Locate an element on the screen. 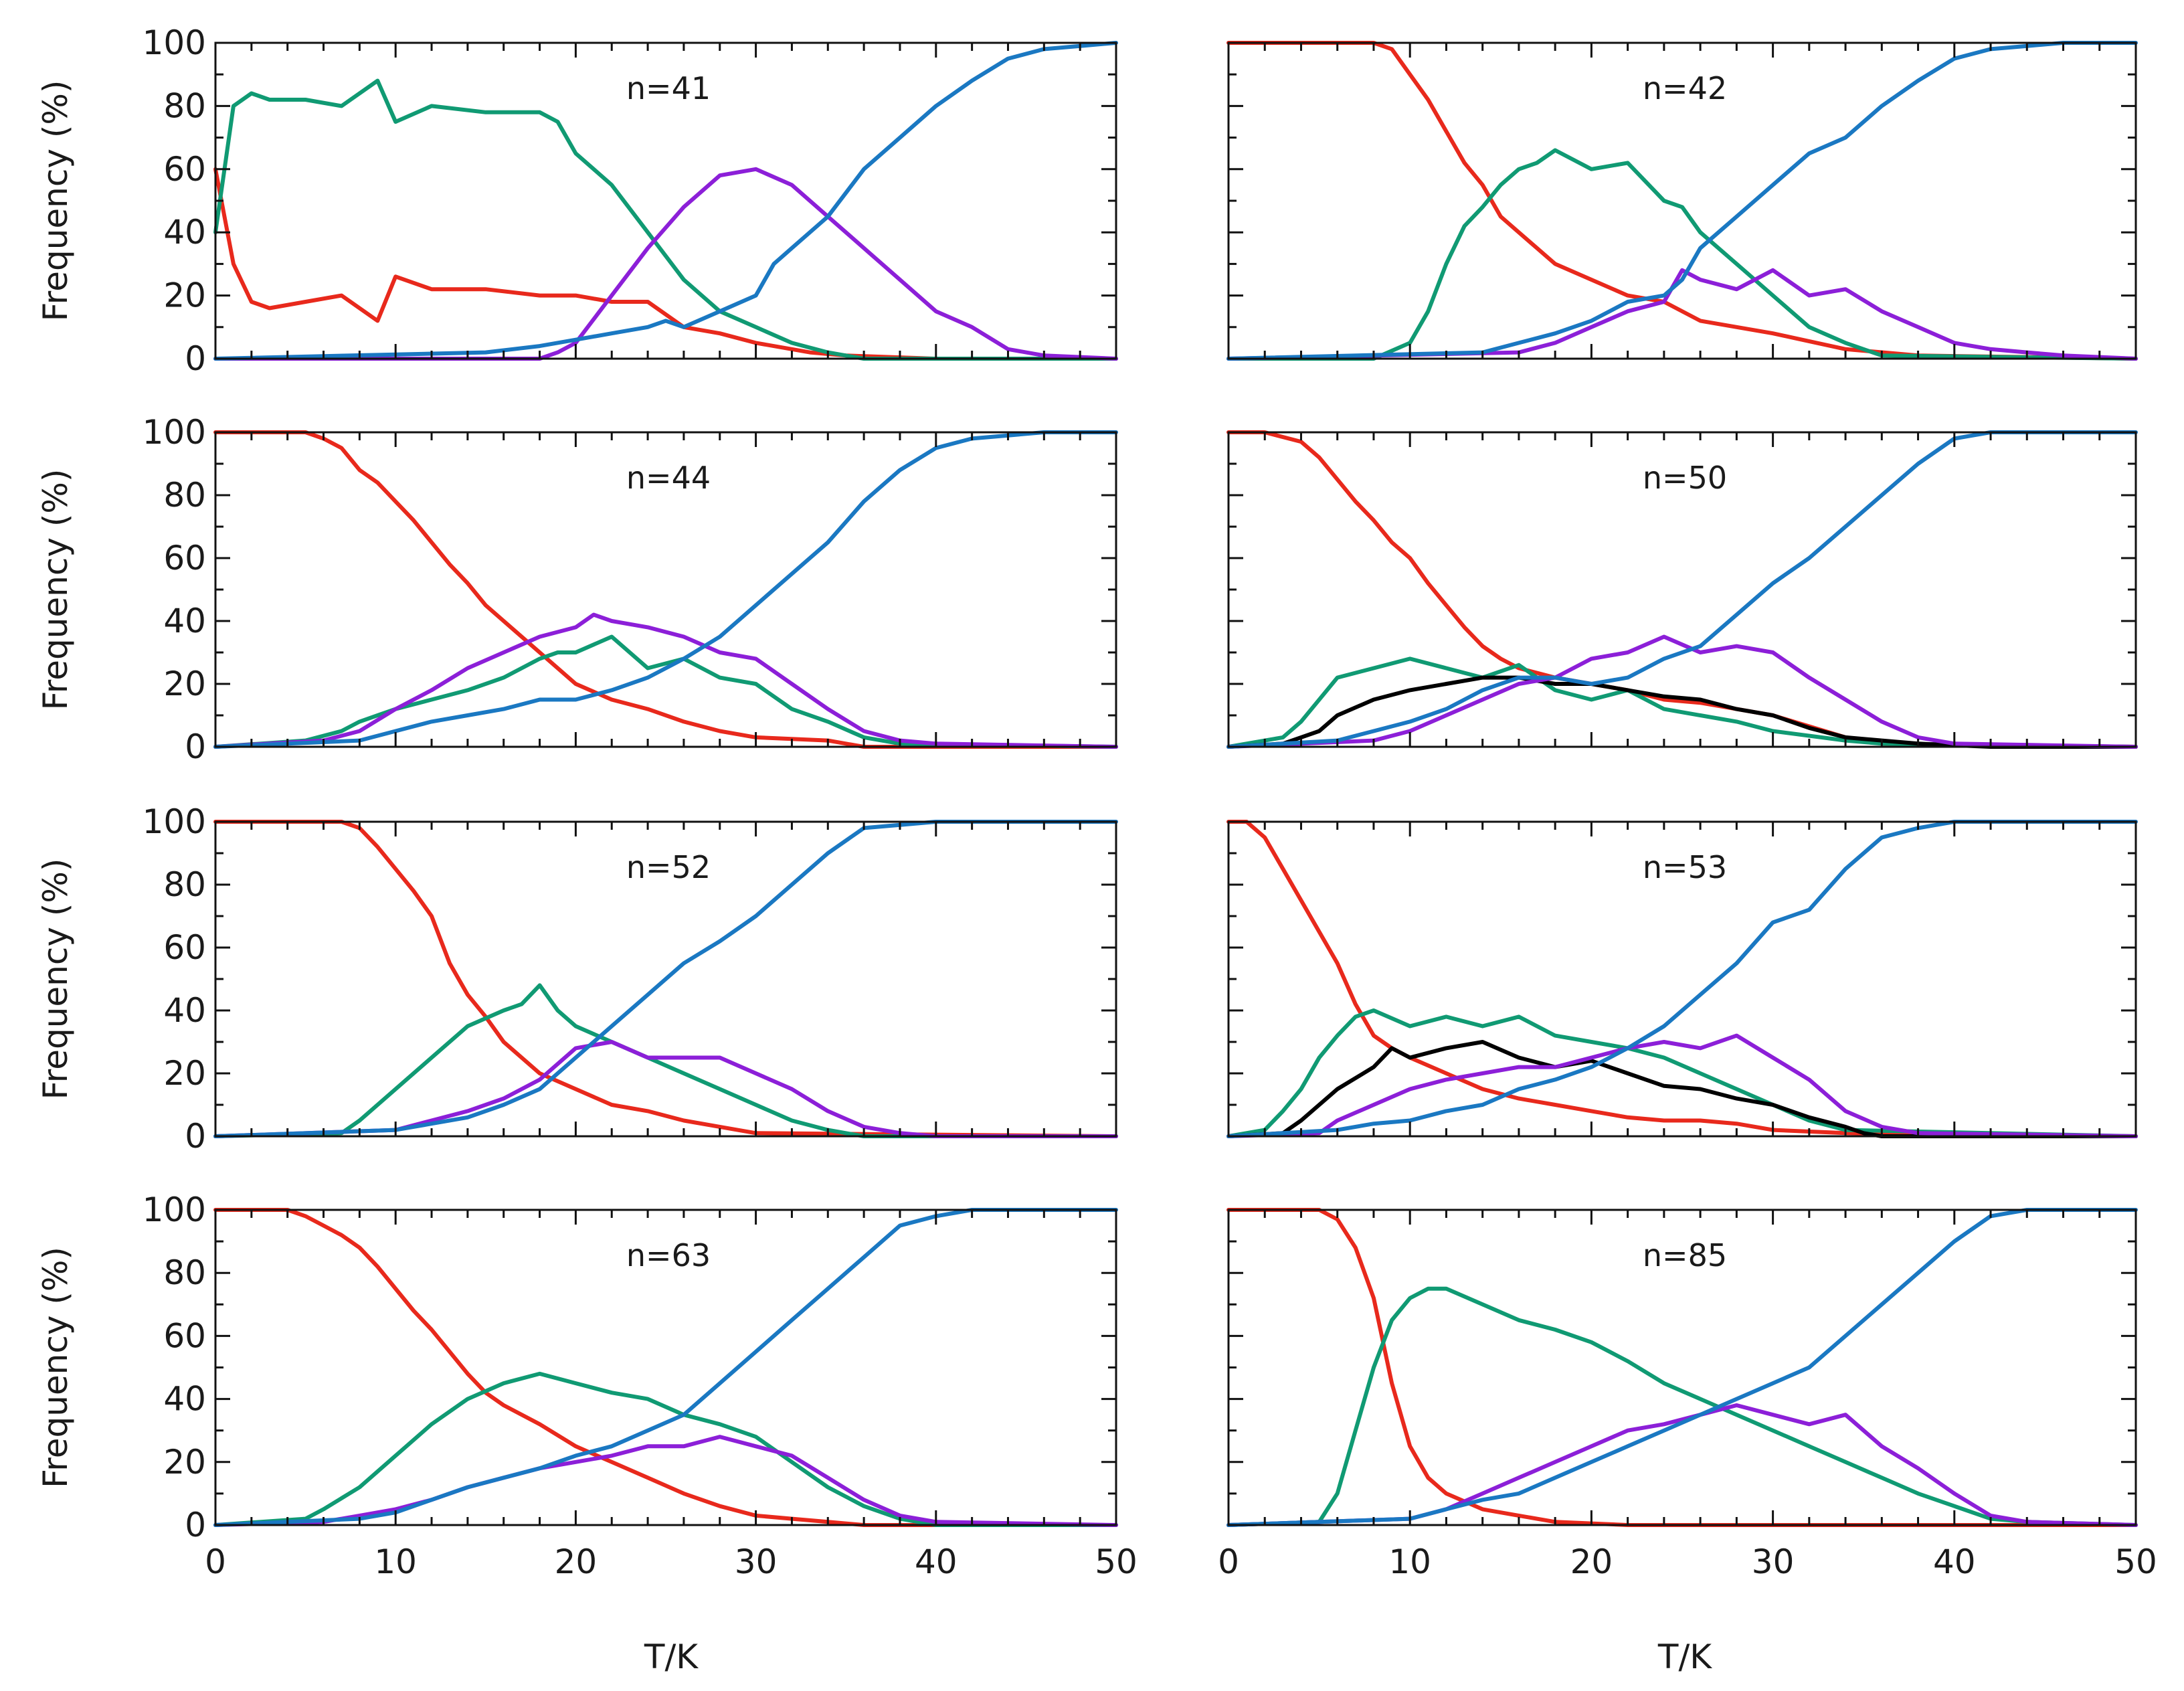 This screenshot has height=1691, width=2184. panel-n-50: n=50 is located at coordinates (1682, 589).